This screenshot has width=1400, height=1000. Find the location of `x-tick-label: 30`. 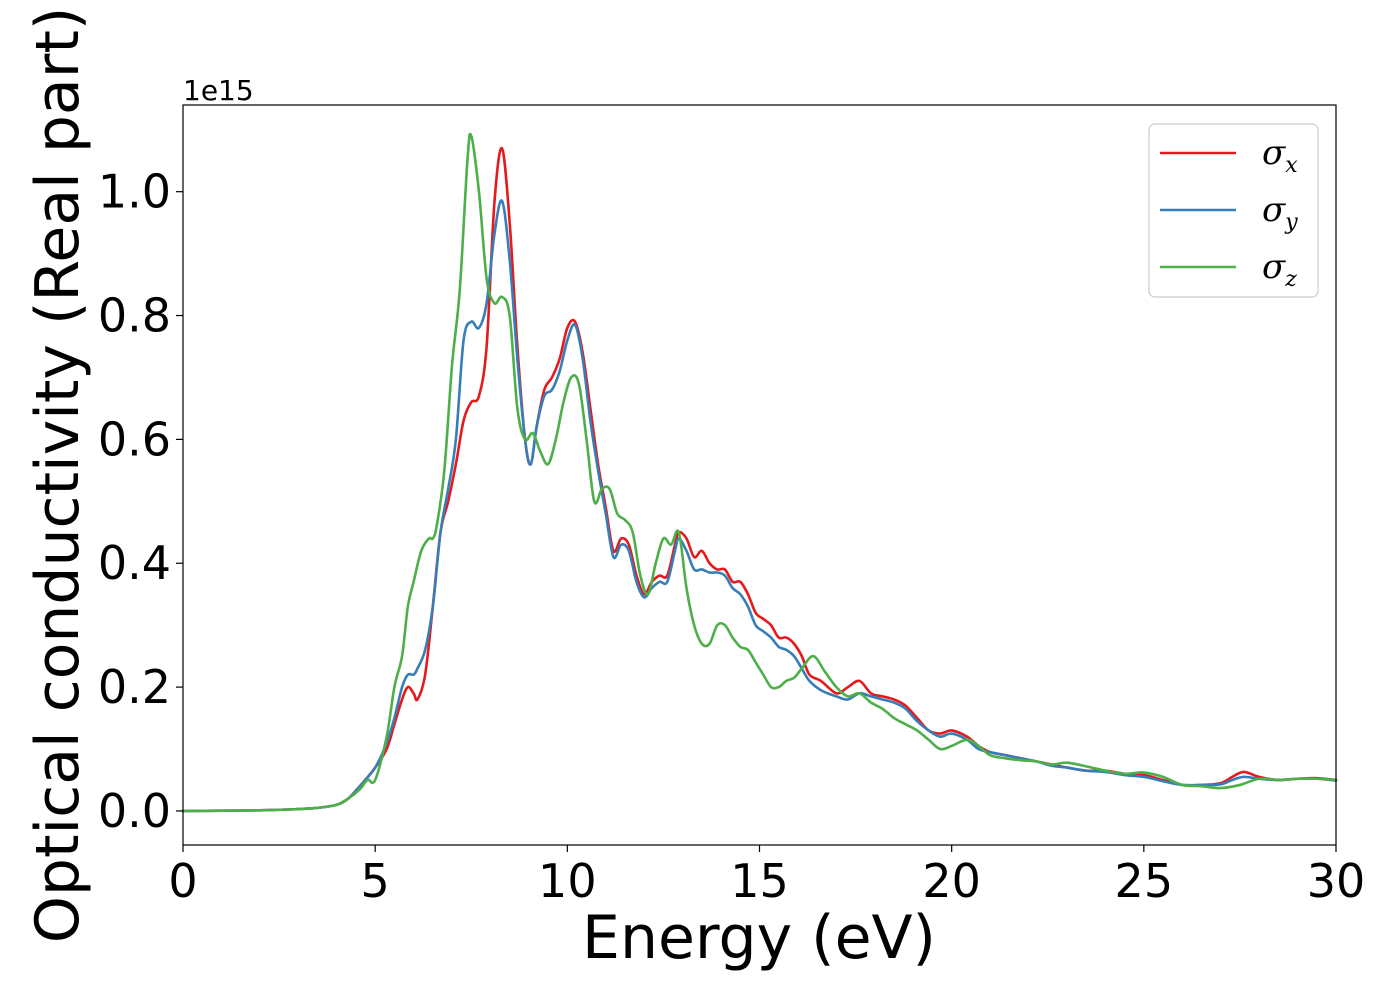

x-tick-label: 30 is located at coordinates (1336, 881).